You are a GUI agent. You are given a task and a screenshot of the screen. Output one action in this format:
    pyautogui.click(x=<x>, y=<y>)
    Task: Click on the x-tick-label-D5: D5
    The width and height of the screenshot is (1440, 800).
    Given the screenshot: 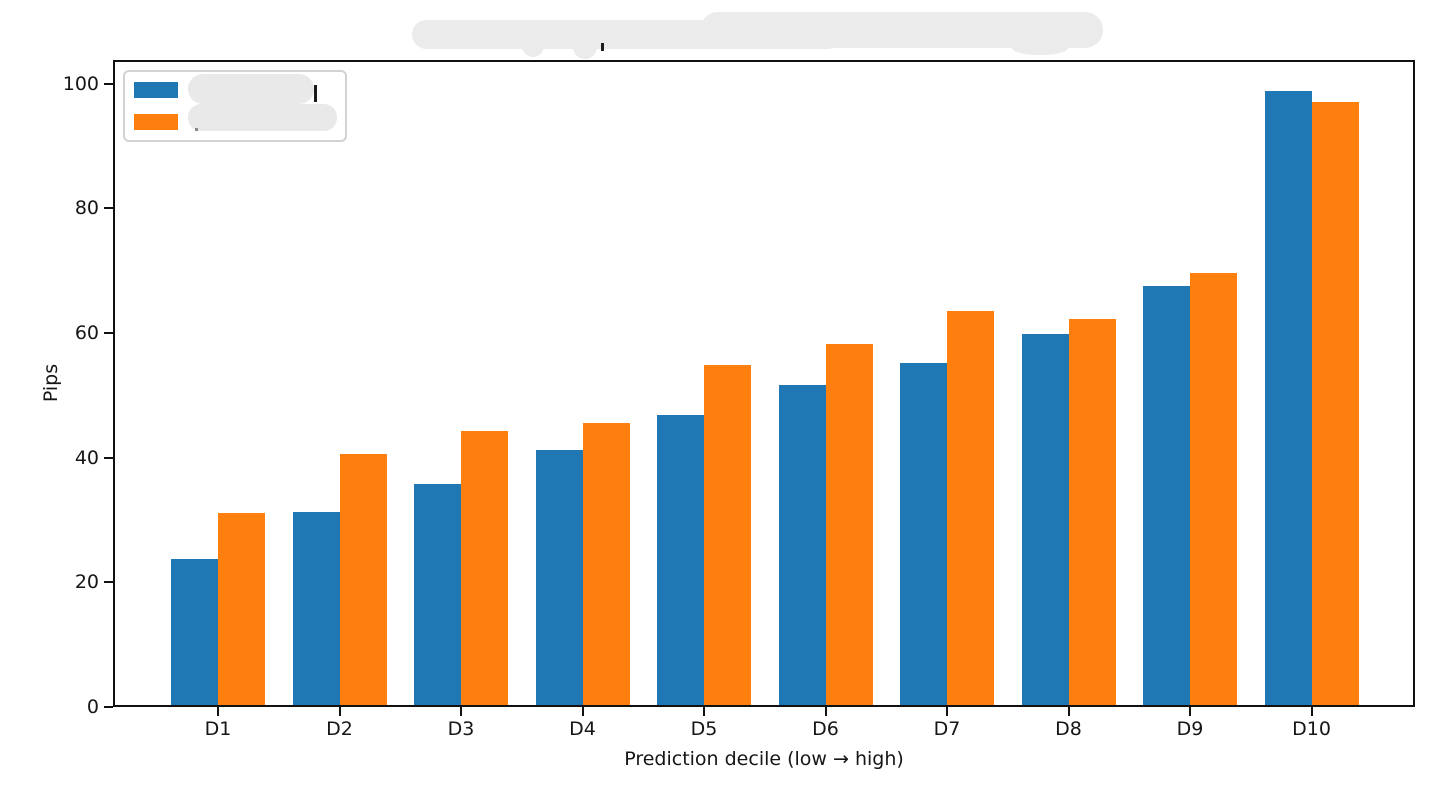 What is the action you would take?
    pyautogui.click(x=704, y=729)
    